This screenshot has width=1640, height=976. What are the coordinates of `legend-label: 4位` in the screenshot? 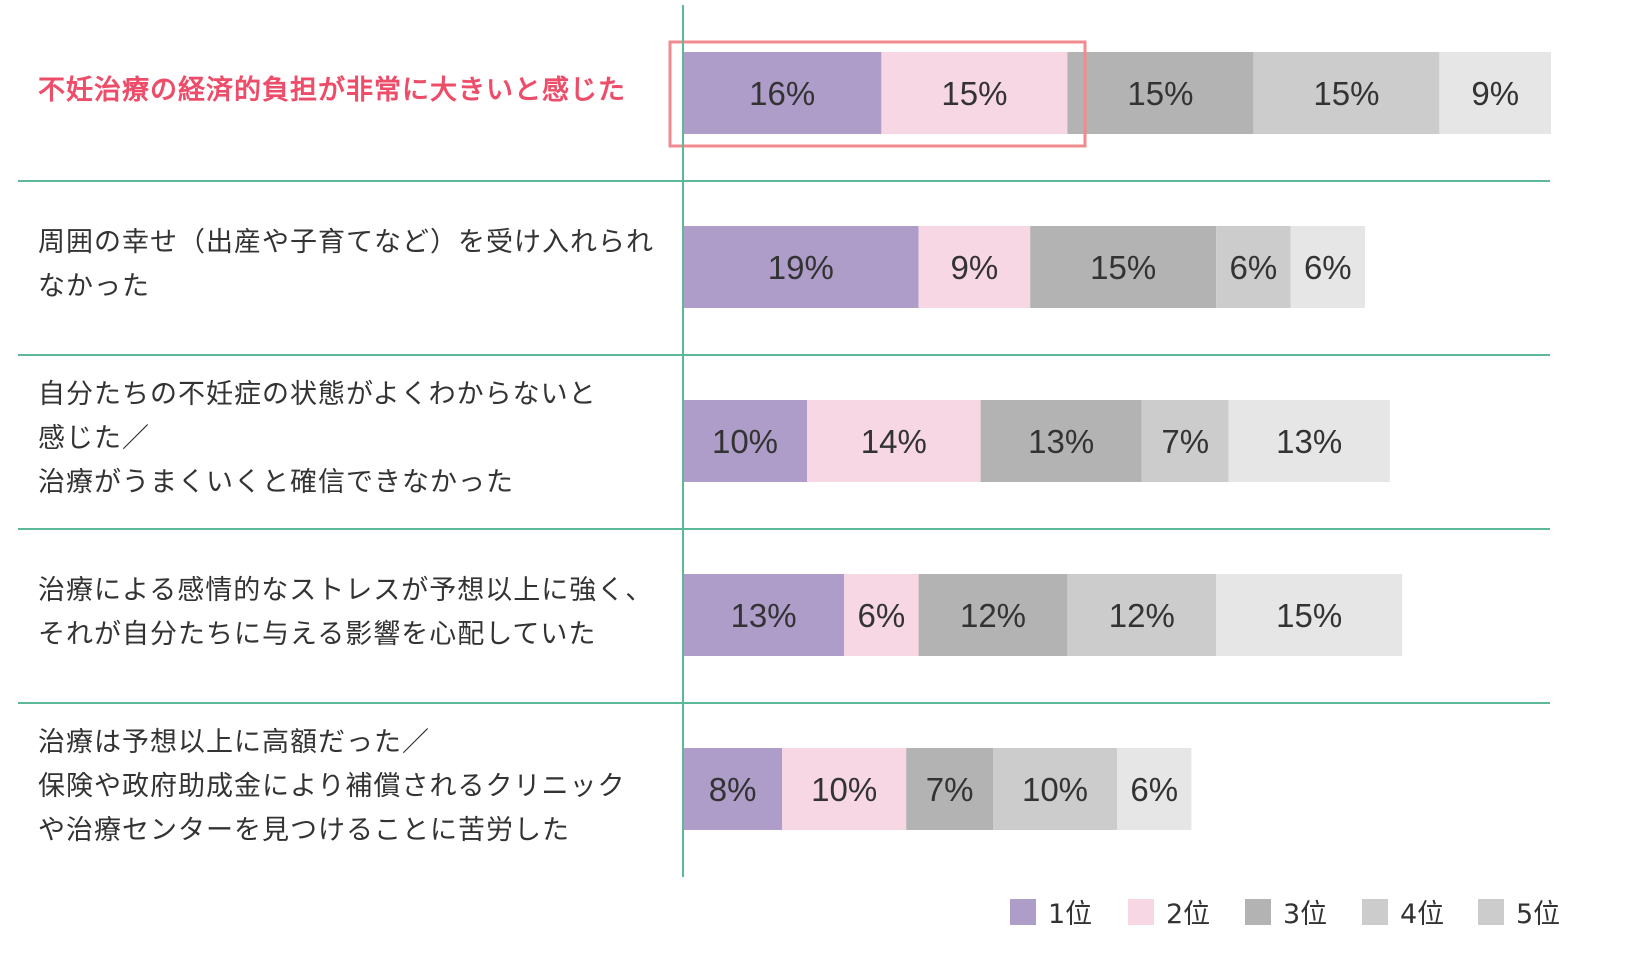 It's located at (1422, 914).